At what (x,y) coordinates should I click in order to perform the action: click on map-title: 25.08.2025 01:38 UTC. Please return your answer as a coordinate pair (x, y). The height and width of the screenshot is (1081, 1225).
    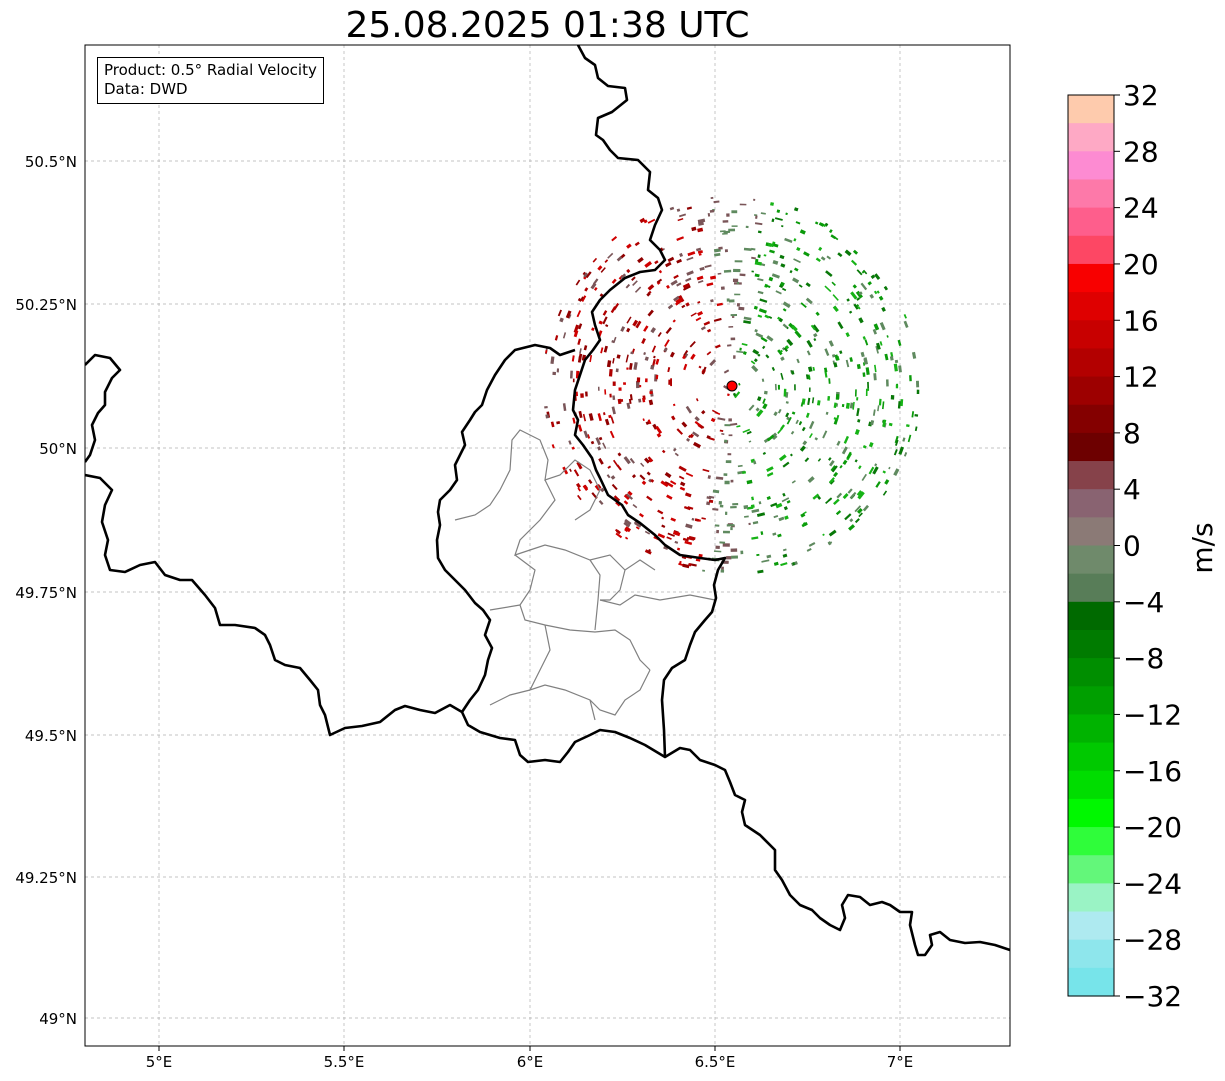
    Looking at the image, I should click on (547, 25).